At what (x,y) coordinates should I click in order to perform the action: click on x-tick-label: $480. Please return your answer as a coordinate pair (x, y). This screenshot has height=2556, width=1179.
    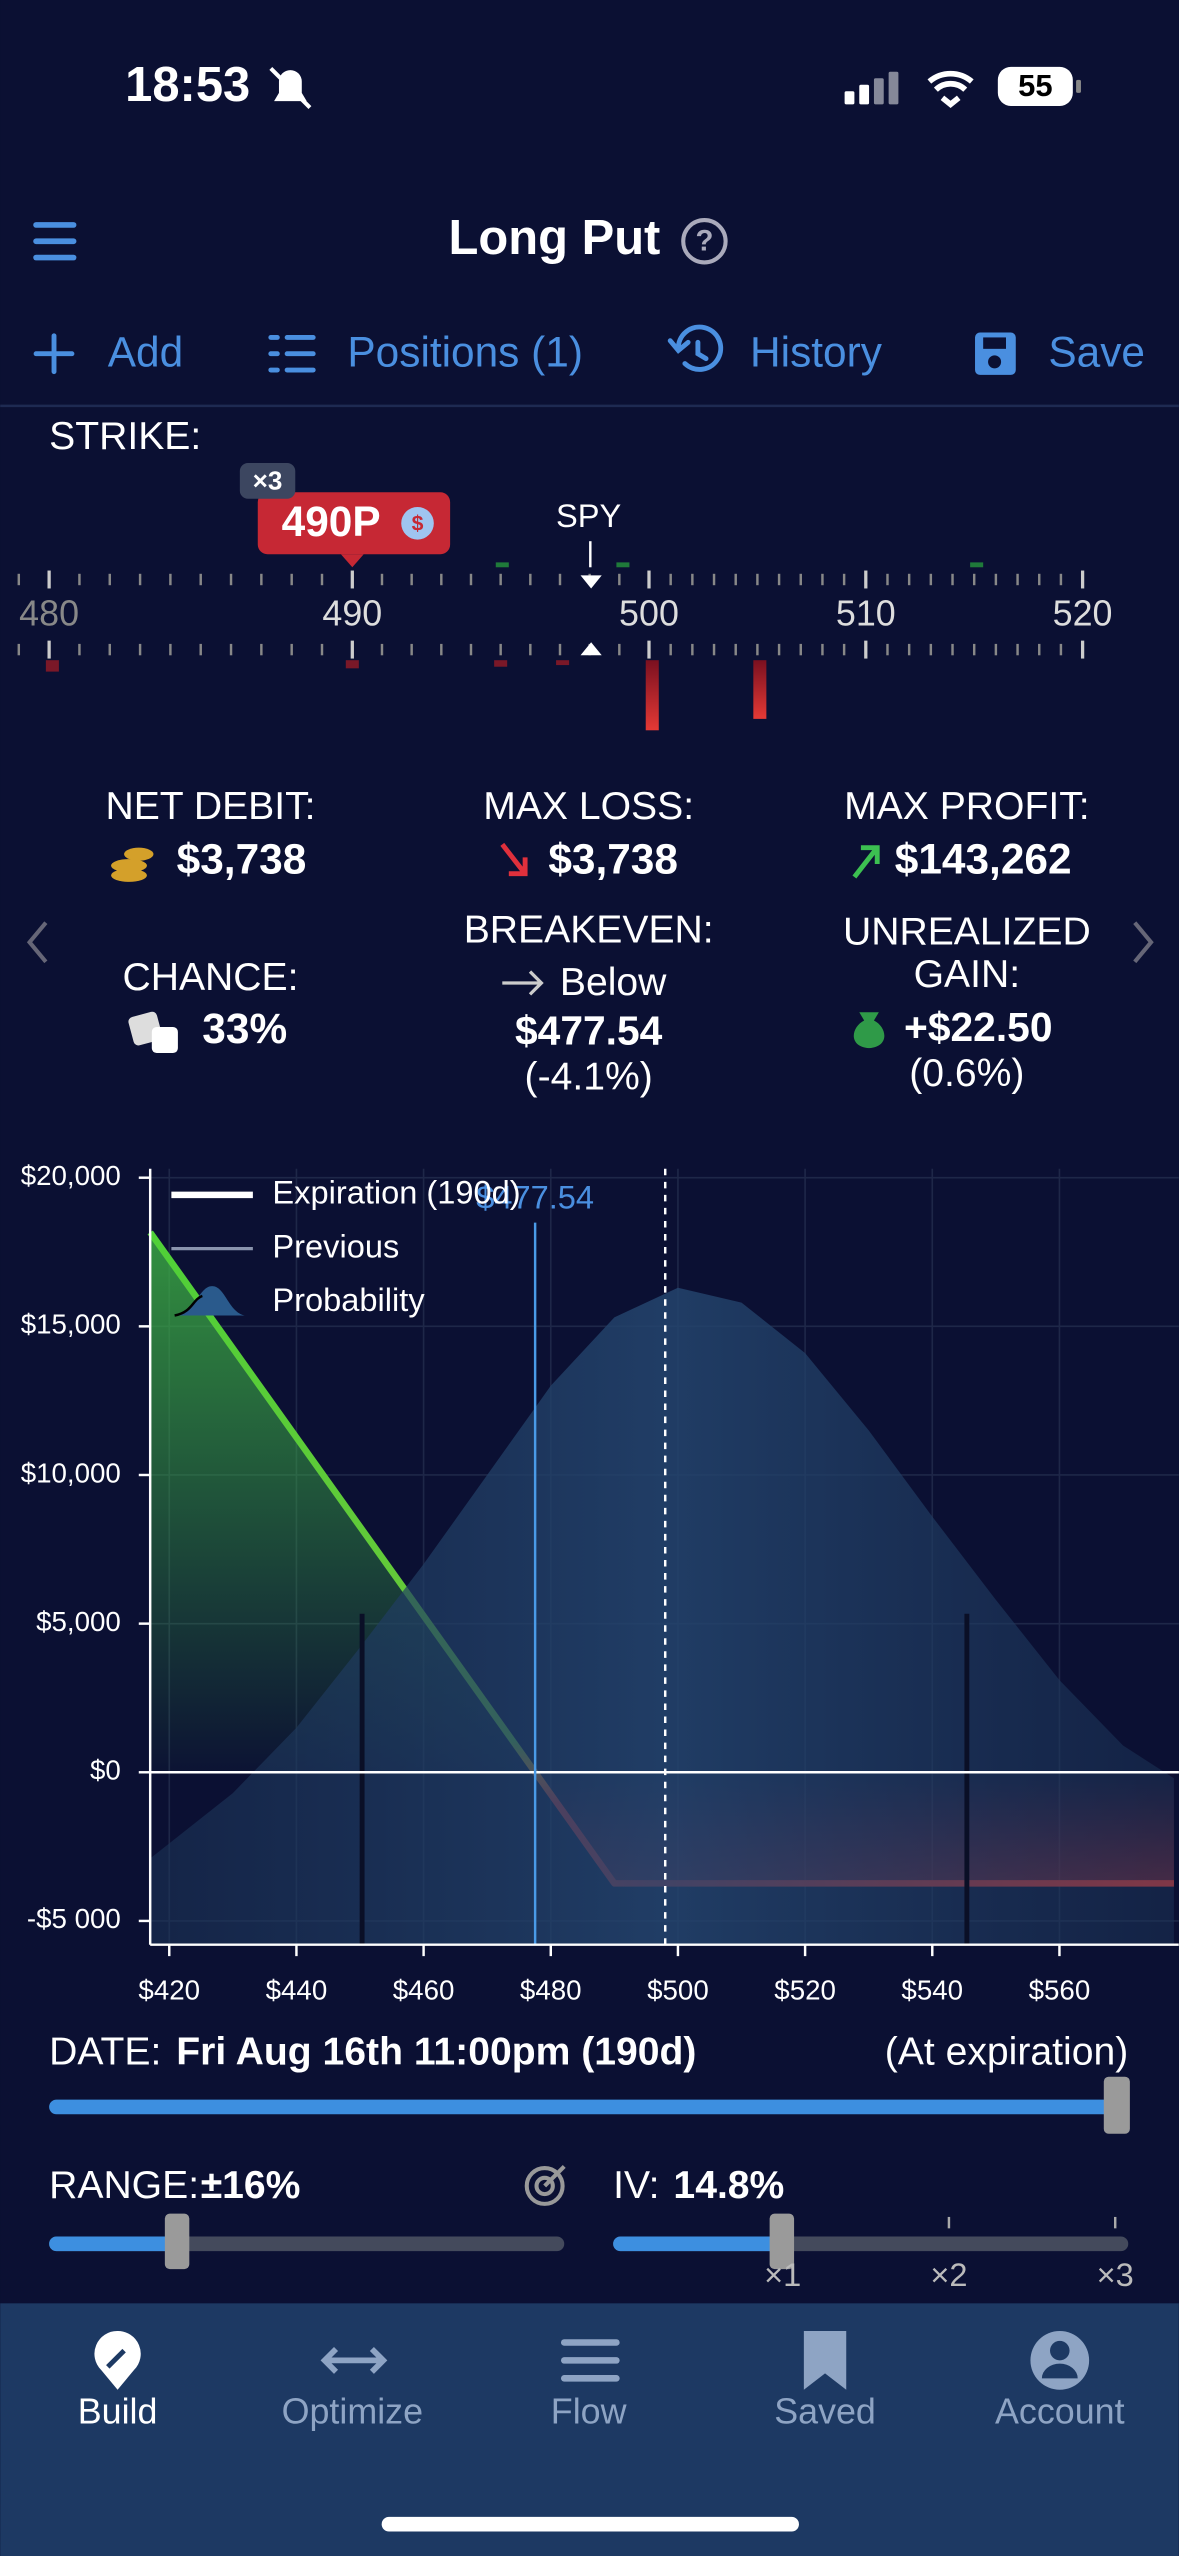
    Looking at the image, I should click on (551, 1989).